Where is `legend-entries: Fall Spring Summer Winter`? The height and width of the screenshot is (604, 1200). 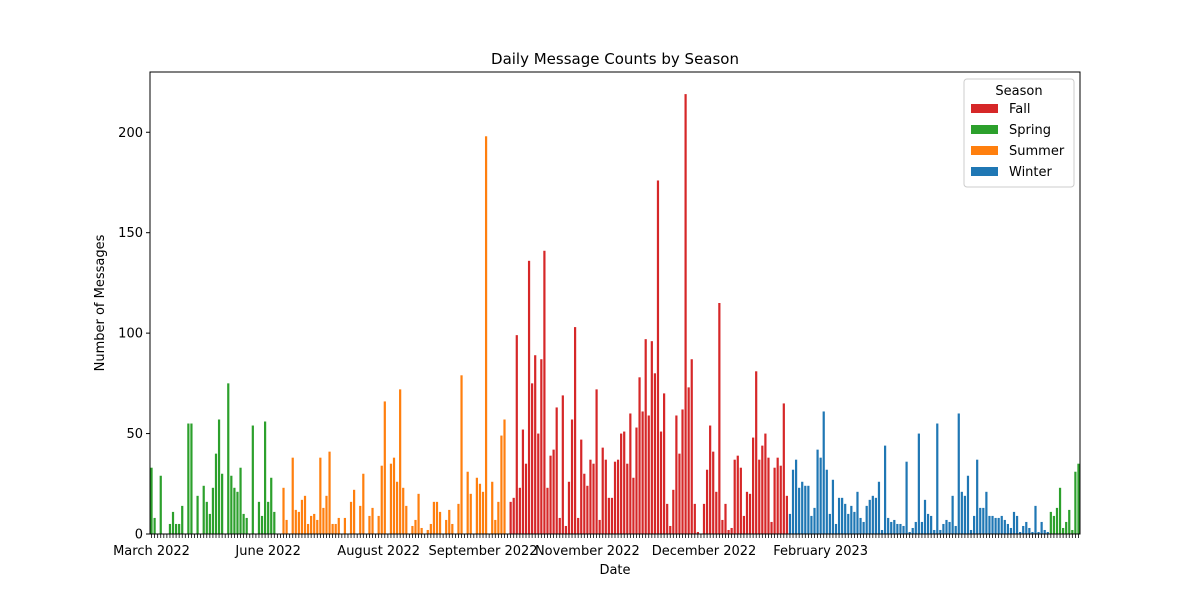
legend-entries: Fall Spring Summer Winter is located at coordinates (1018, 141).